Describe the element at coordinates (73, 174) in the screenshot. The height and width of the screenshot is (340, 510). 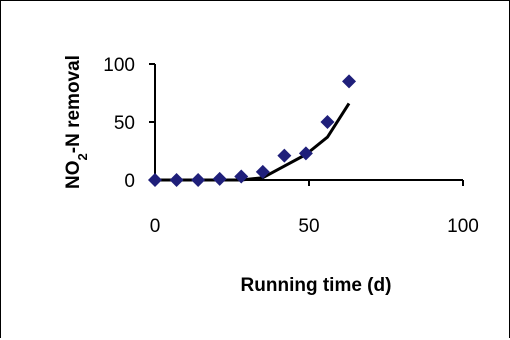
I see `y-axis-title-prefix: NO` at that location.